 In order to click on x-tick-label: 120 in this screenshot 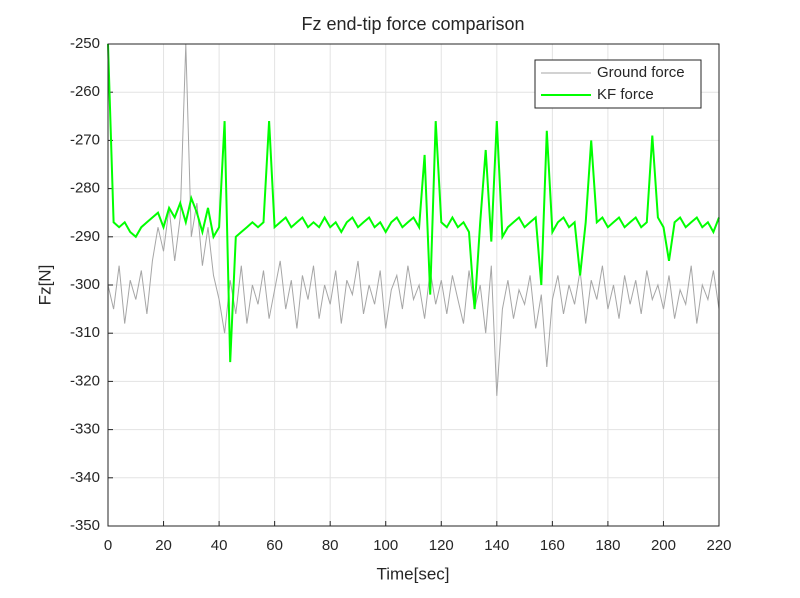, I will do `click(441, 545)`.